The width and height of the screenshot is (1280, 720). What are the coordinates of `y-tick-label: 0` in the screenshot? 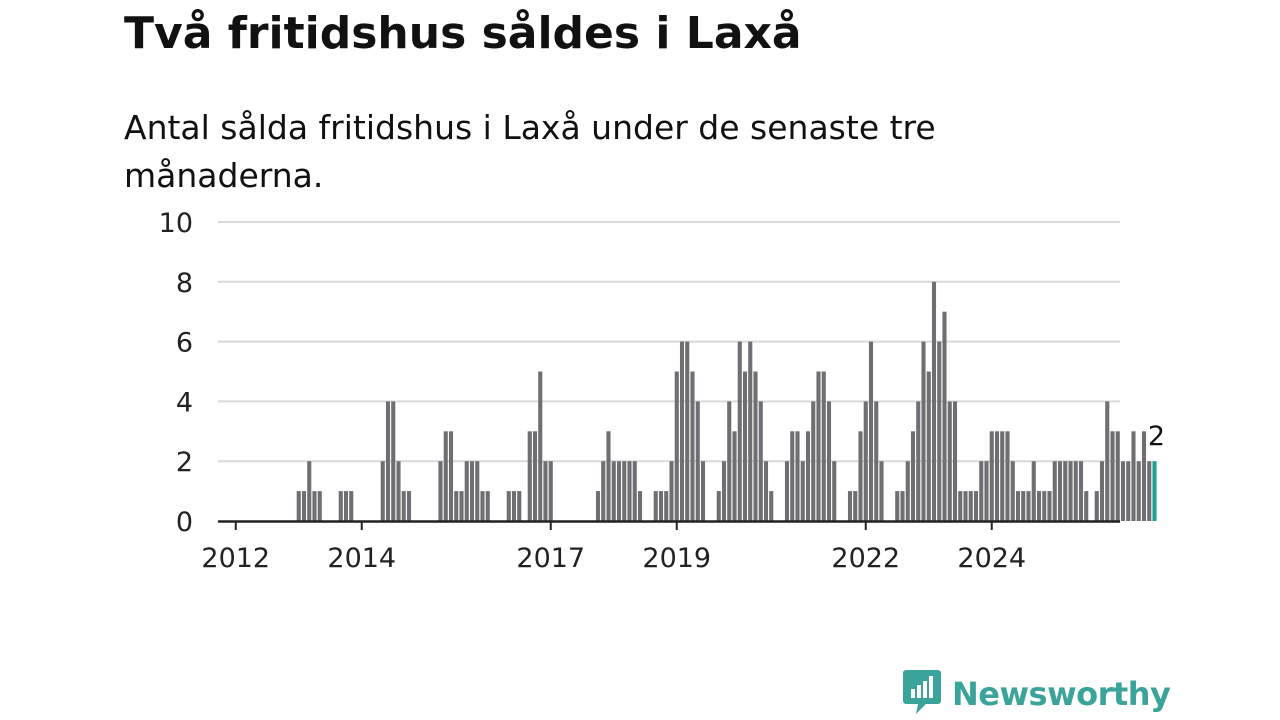 It's located at (184, 522).